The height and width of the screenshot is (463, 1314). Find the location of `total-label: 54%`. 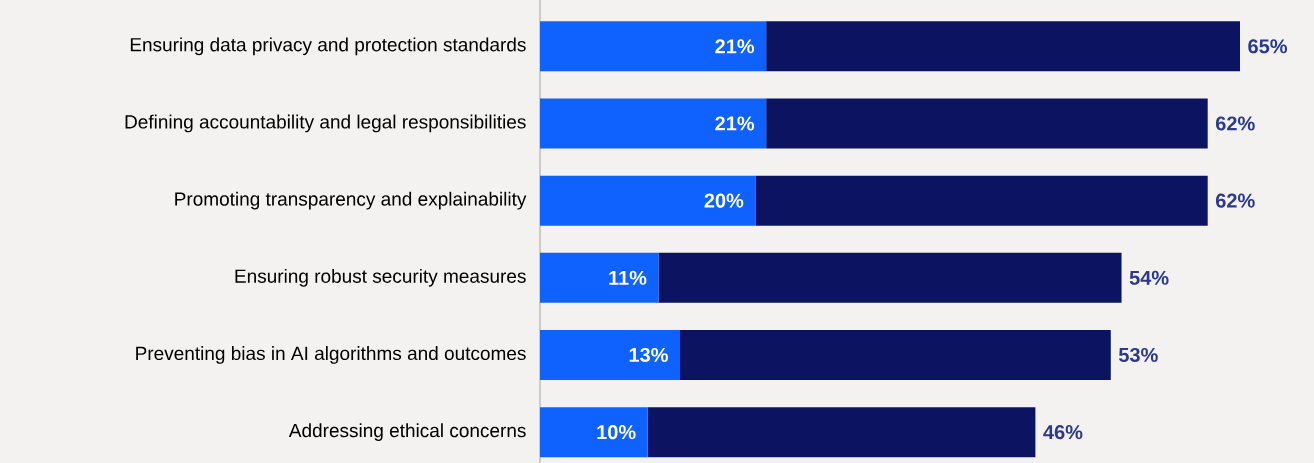

total-label: 54% is located at coordinates (1149, 277).